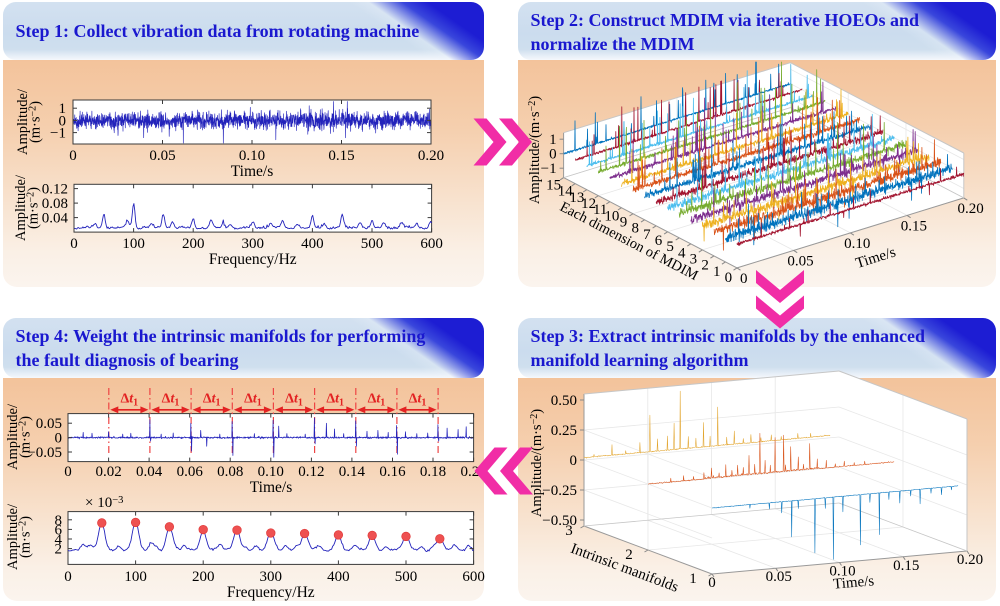  What do you see at coordinates (647, 235) in the screenshot?
I see `svg-text: 7` at bounding box center [647, 235].